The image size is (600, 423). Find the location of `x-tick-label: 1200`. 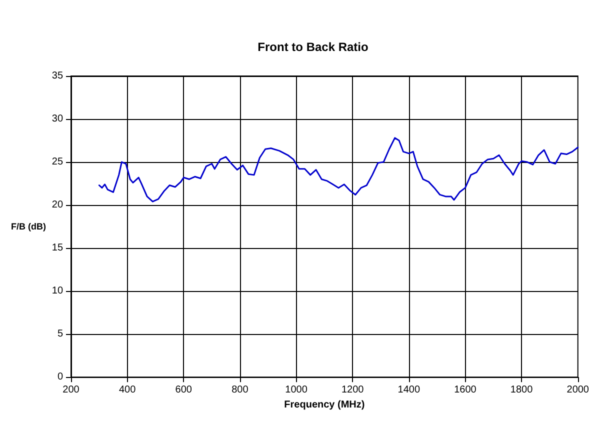

x-tick-label: 1200 is located at coordinates (352, 390).